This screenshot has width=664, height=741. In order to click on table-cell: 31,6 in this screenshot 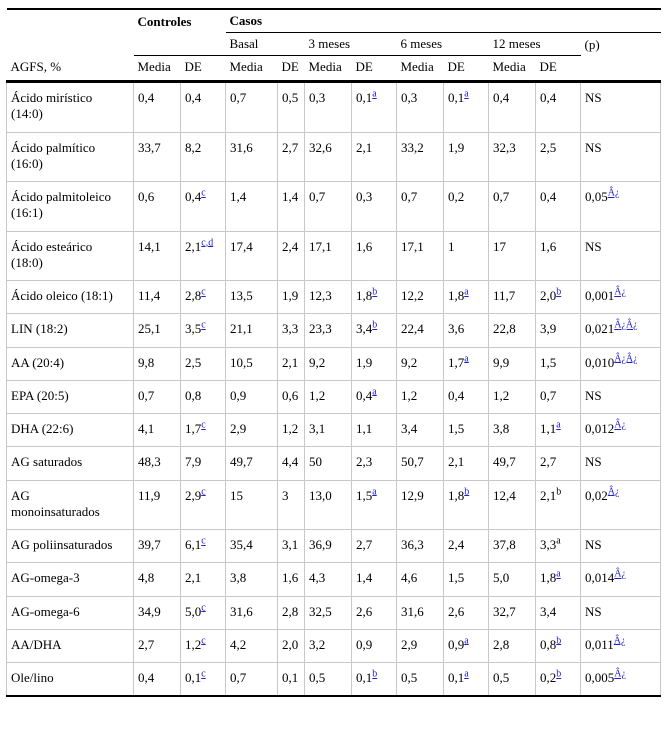, I will do `click(251, 613)`.